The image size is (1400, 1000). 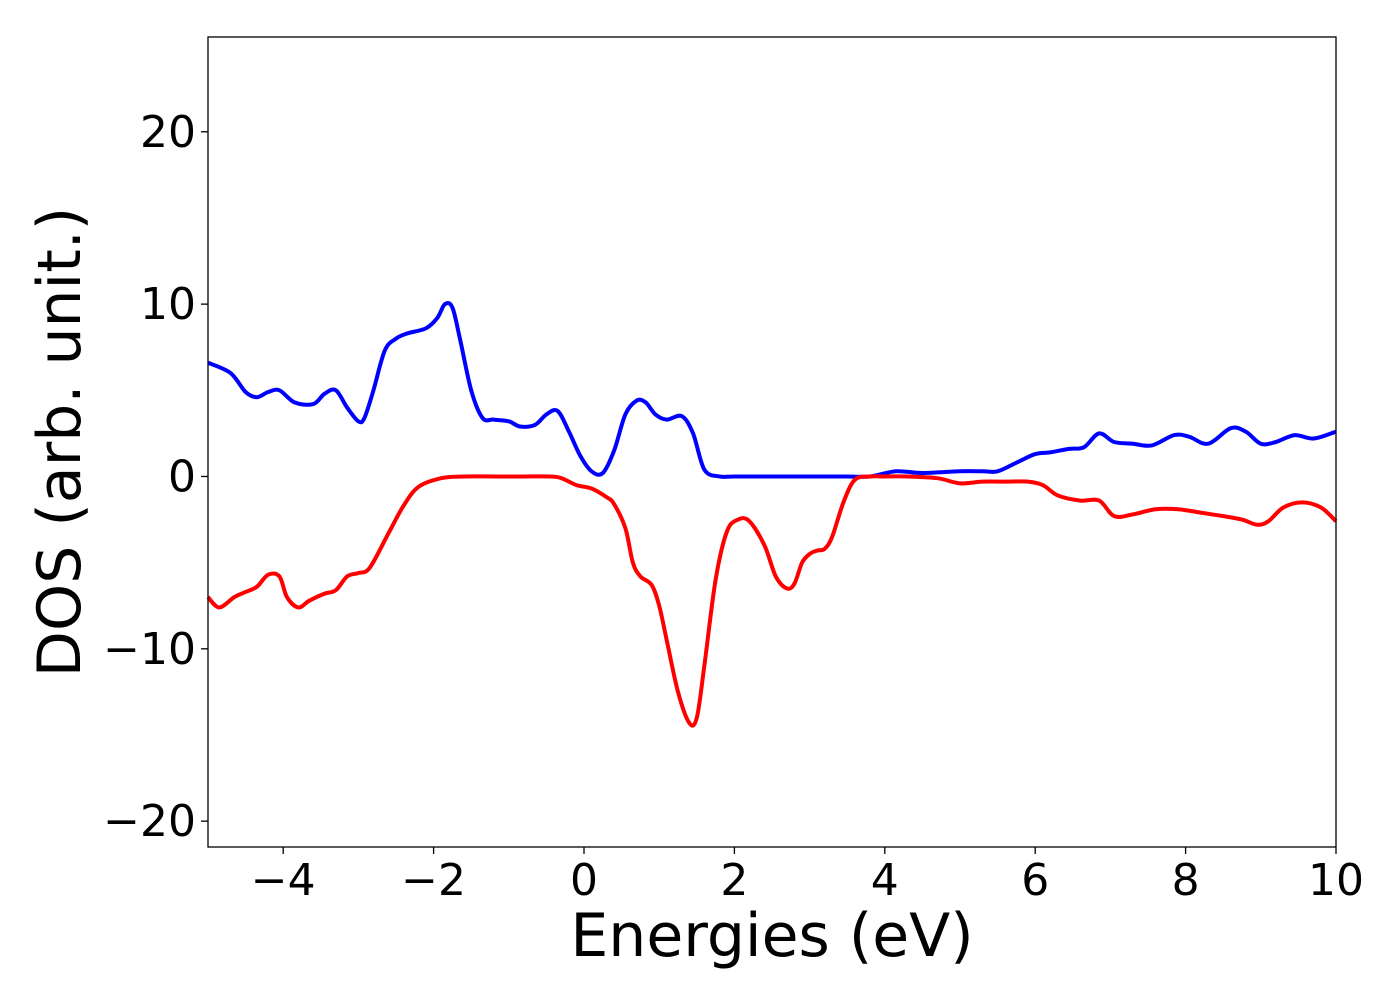 I want to click on y-tick-label: 0, so click(x=182, y=476).